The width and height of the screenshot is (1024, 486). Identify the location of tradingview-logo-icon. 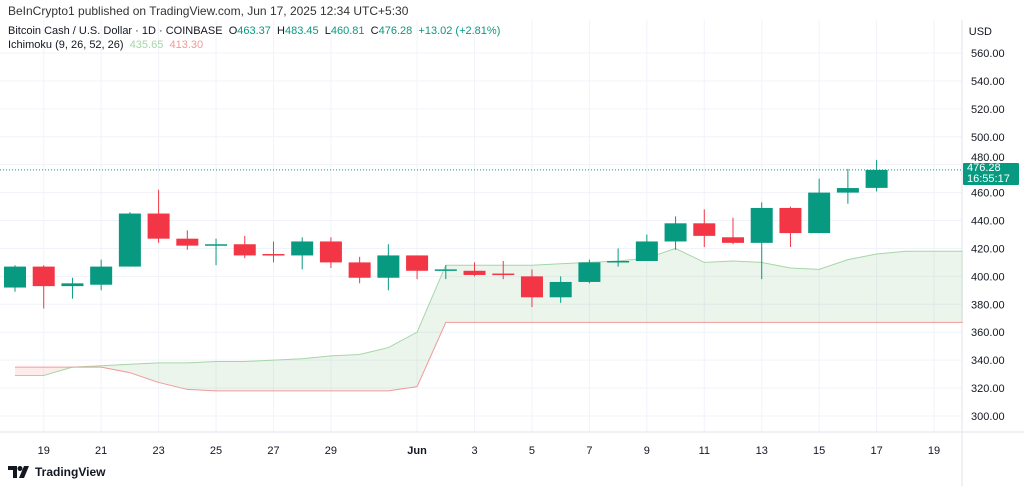
(18, 472).